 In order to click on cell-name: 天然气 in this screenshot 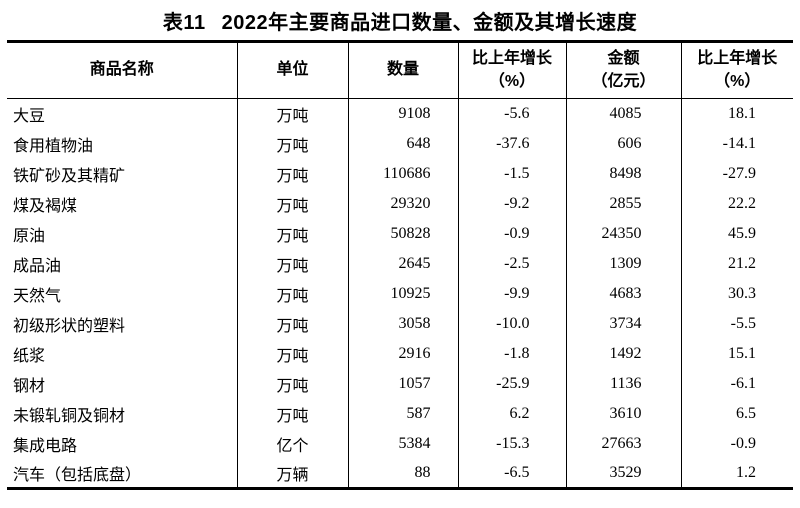, I will do `click(37, 296)`.